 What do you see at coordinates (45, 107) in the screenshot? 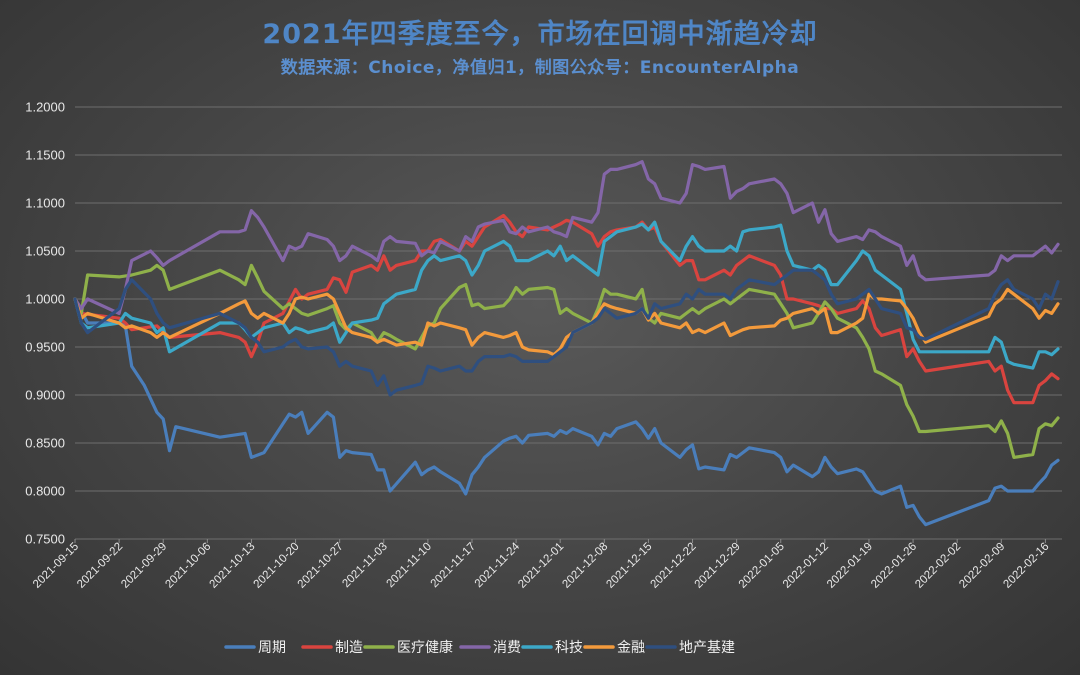
I see `y-tick-label: 1.2000` at bounding box center [45, 107].